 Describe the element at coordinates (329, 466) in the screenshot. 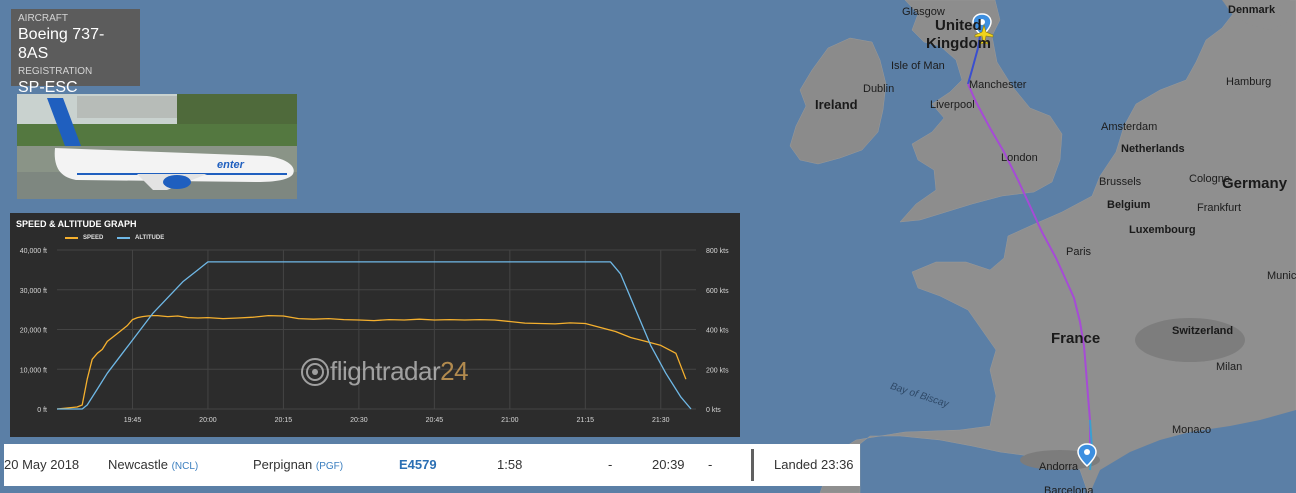

I see `destination-code: (PGF)` at that location.